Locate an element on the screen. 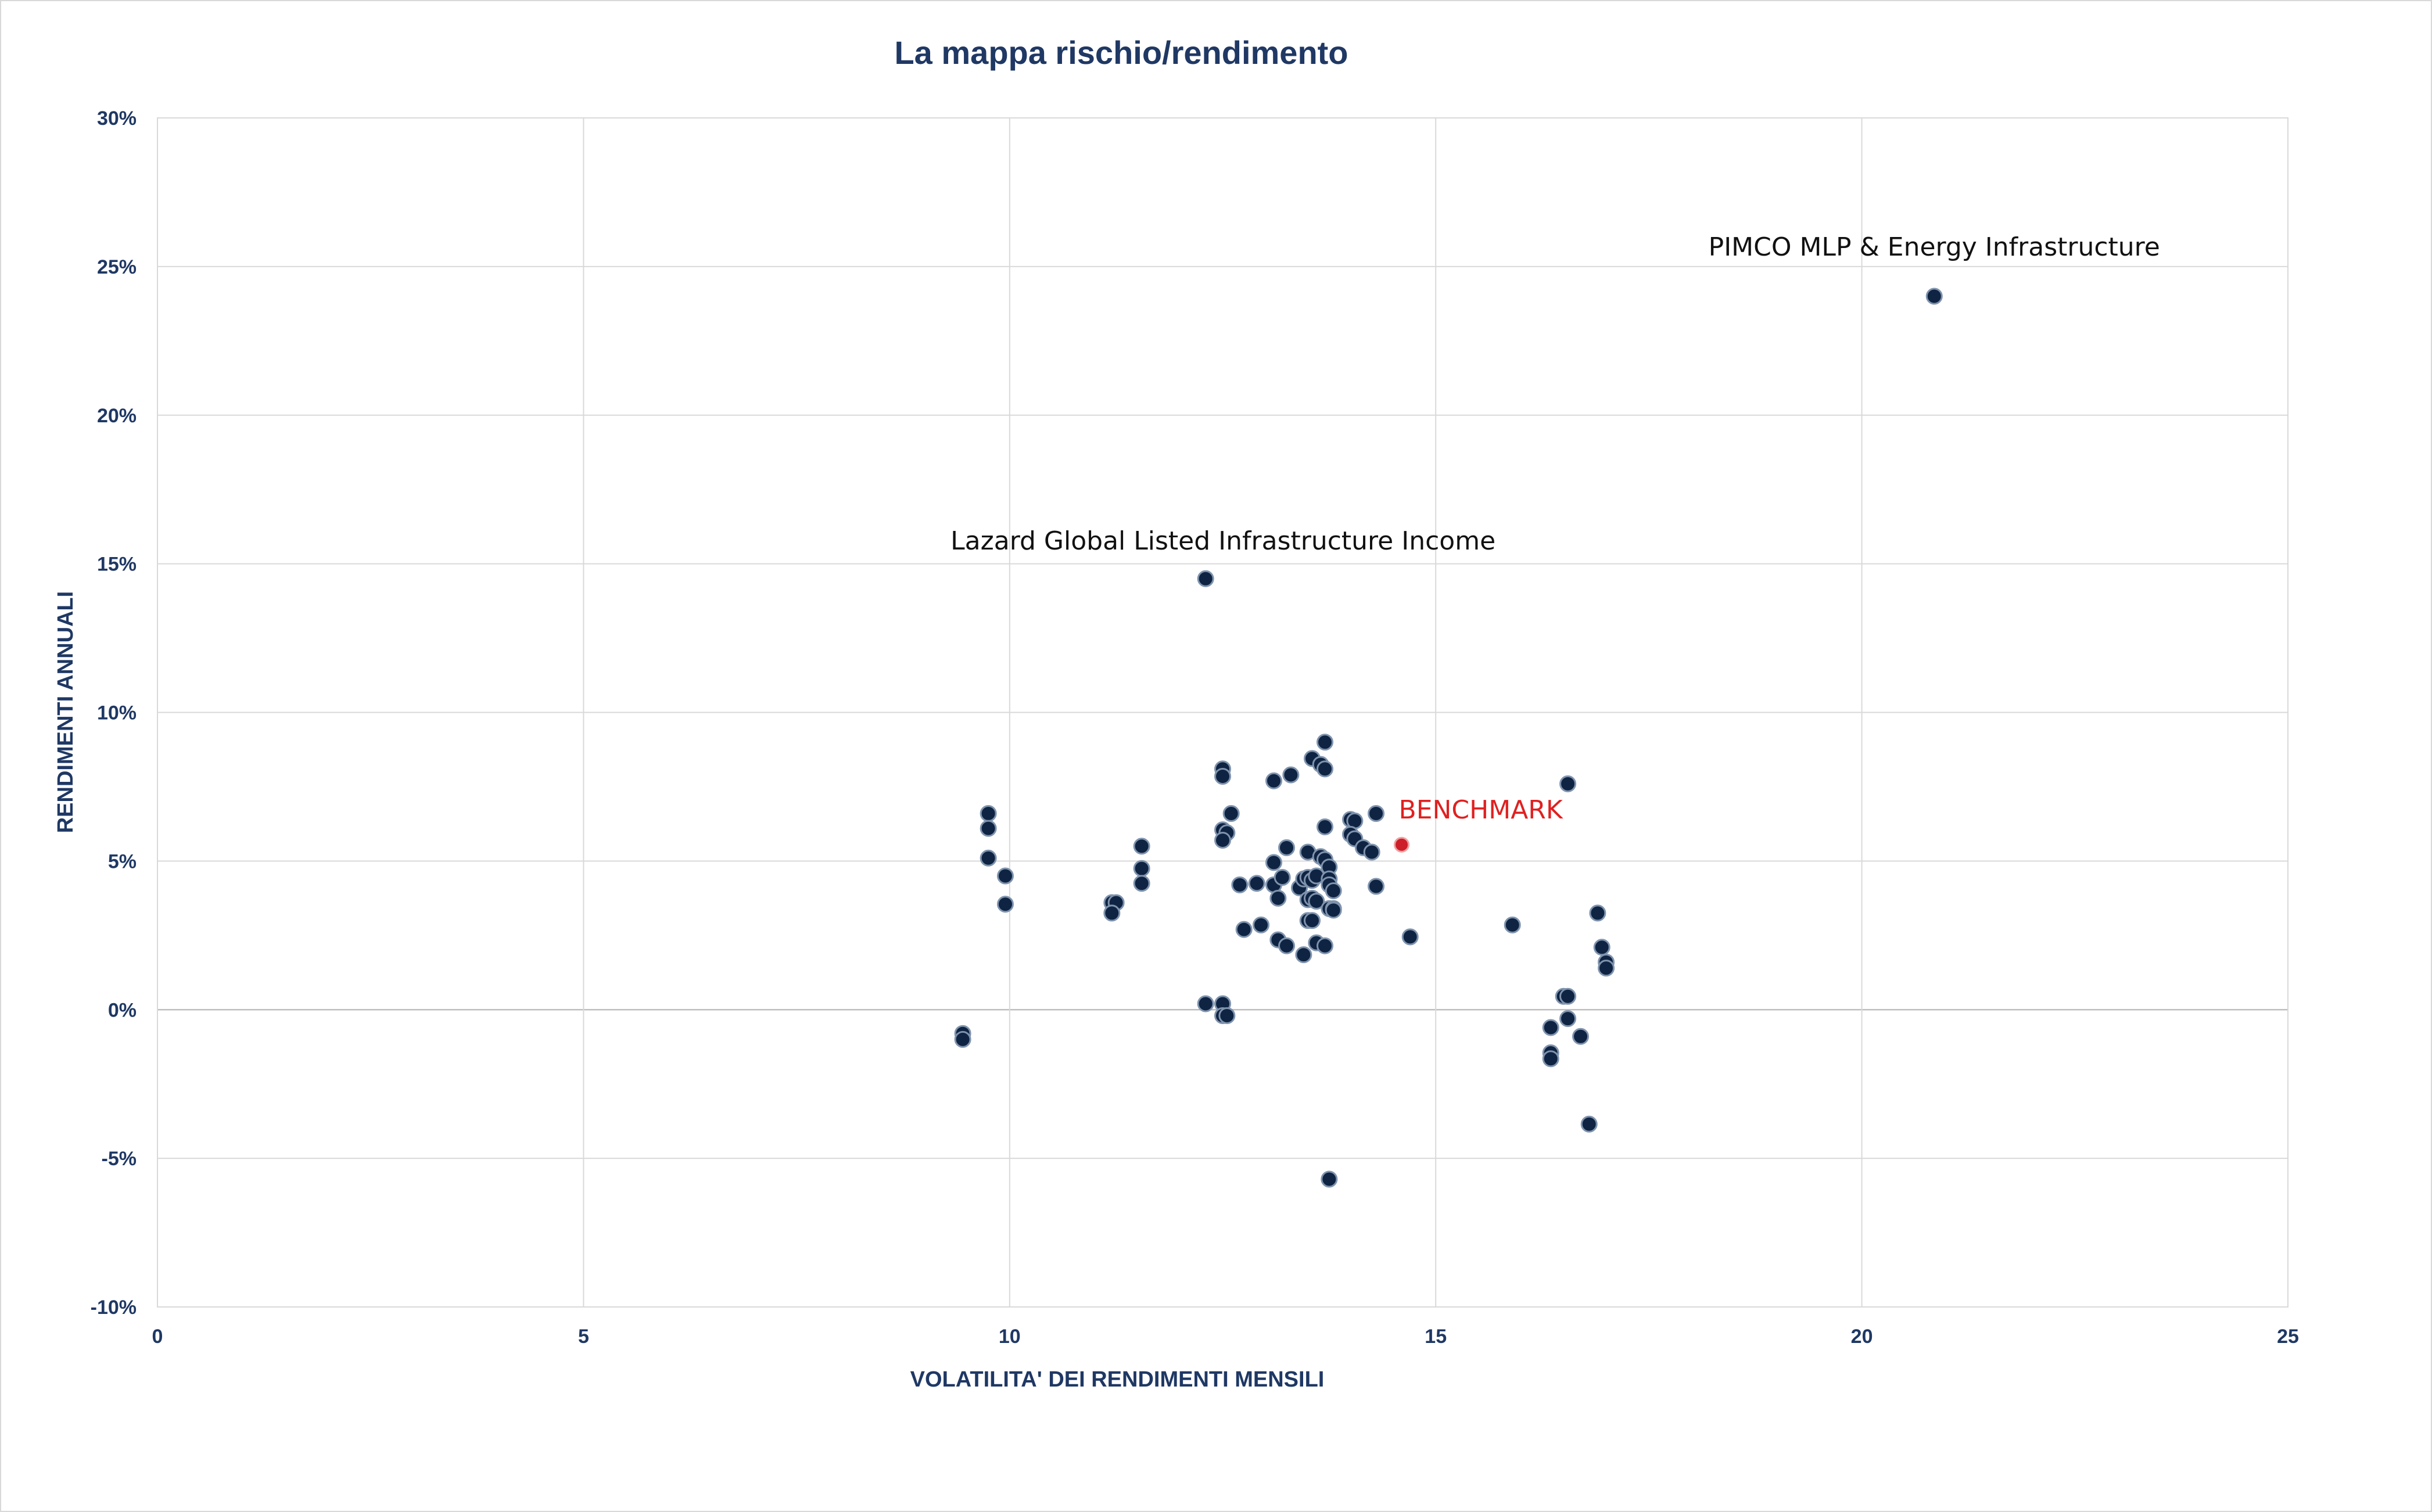 The image size is (2432, 1512). x-tick-label: 0 is located at coordinates (157, 1337).